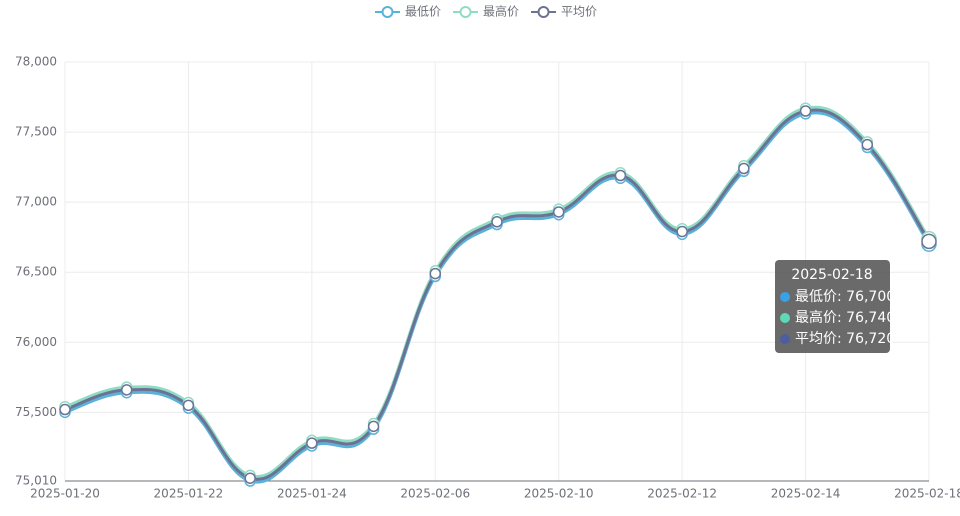 The height and width of the screenshot is (516, 960). What do you see at coordinates (36, 132) in the screenshot?
I see `y-tick-label: 77,500` at bounding box center [36, 132].